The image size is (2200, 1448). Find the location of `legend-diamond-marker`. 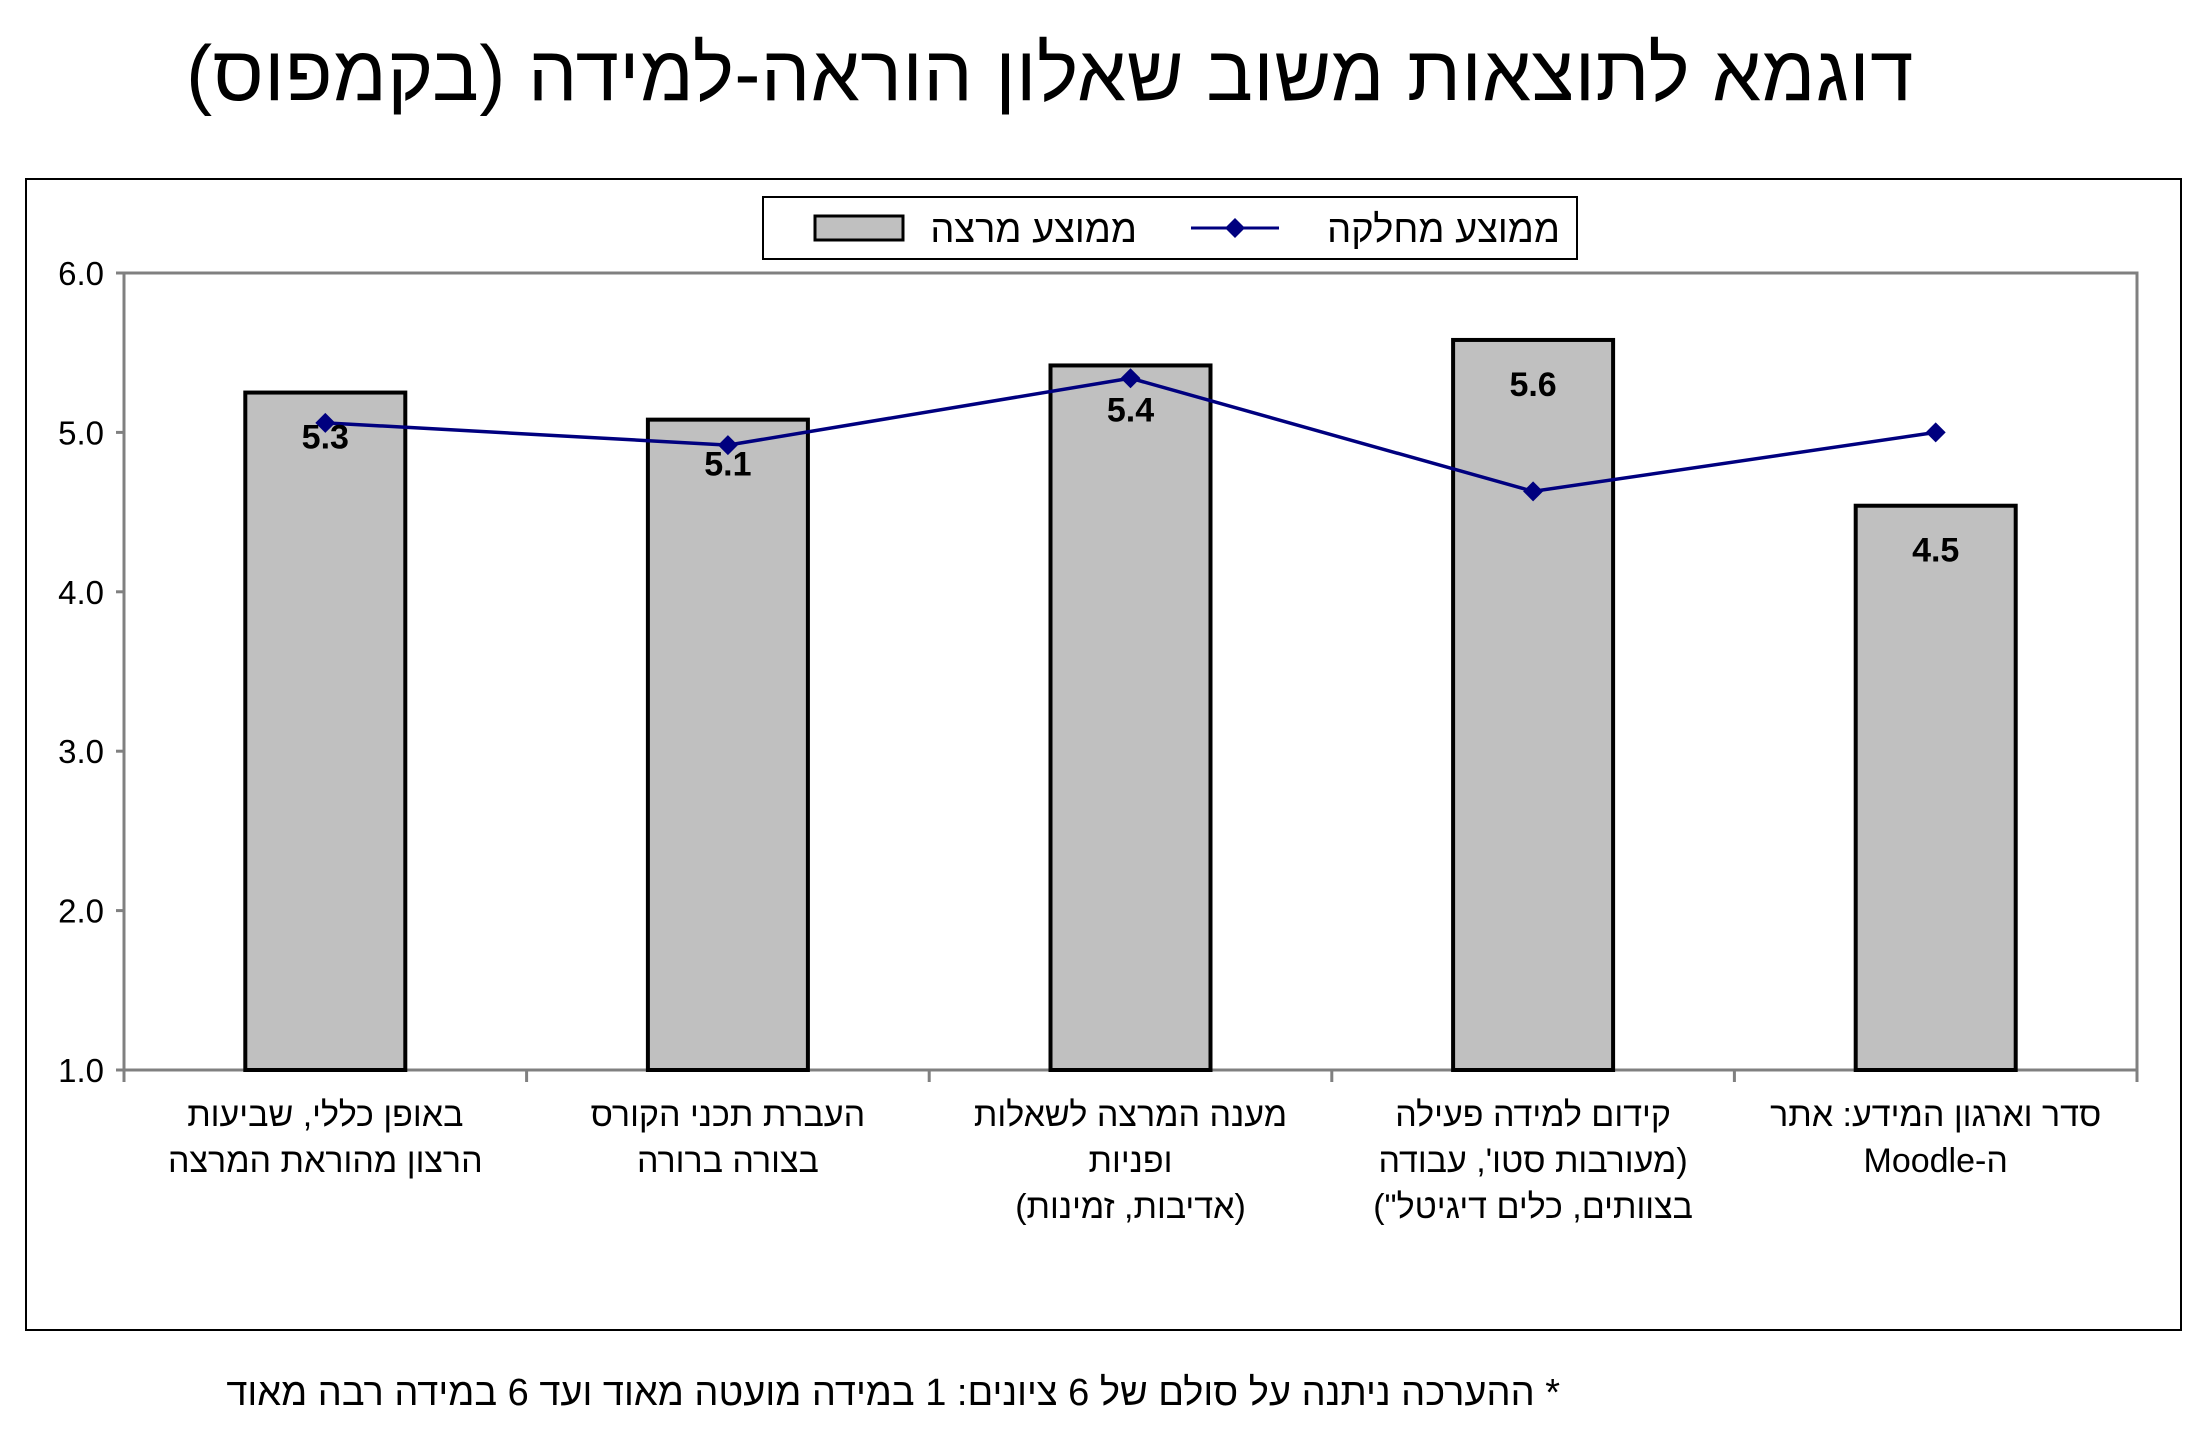

legend-diamond-marker is located at coordinates (1235, 228).